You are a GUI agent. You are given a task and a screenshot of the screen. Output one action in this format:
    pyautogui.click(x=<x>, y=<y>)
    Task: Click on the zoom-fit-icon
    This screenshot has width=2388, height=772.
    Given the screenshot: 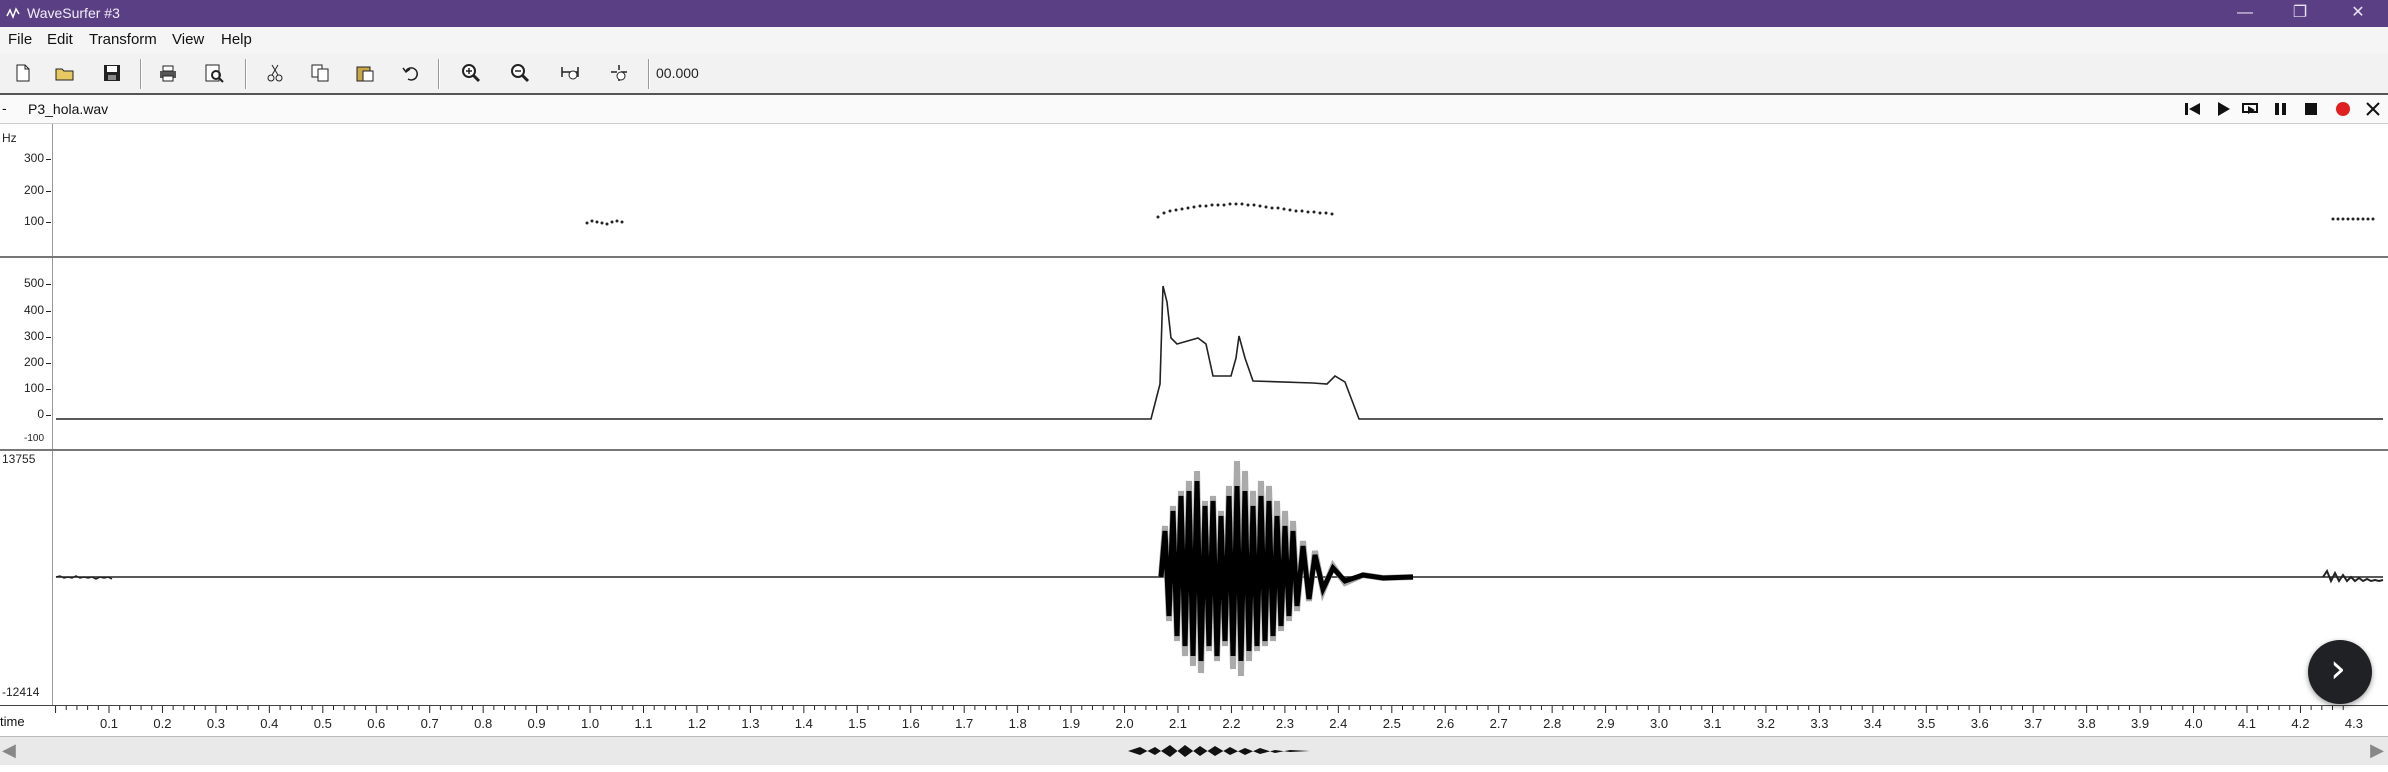 What is the action you would take?
    pyautogui.click(x=570, y=73)
    